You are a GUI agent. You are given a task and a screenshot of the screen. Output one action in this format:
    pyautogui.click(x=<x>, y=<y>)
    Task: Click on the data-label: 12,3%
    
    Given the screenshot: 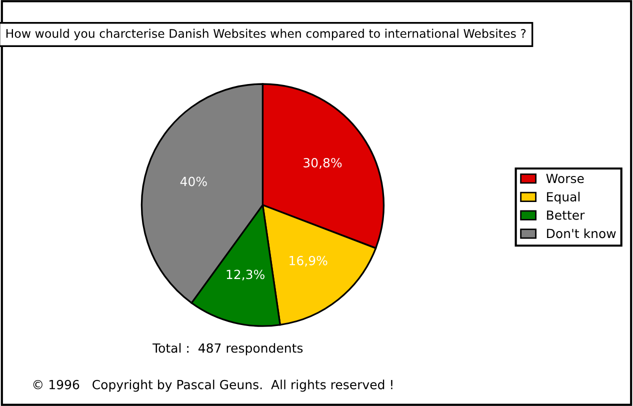 What is the action you would take?
    pyautogui.click(x=245, y=275)
    